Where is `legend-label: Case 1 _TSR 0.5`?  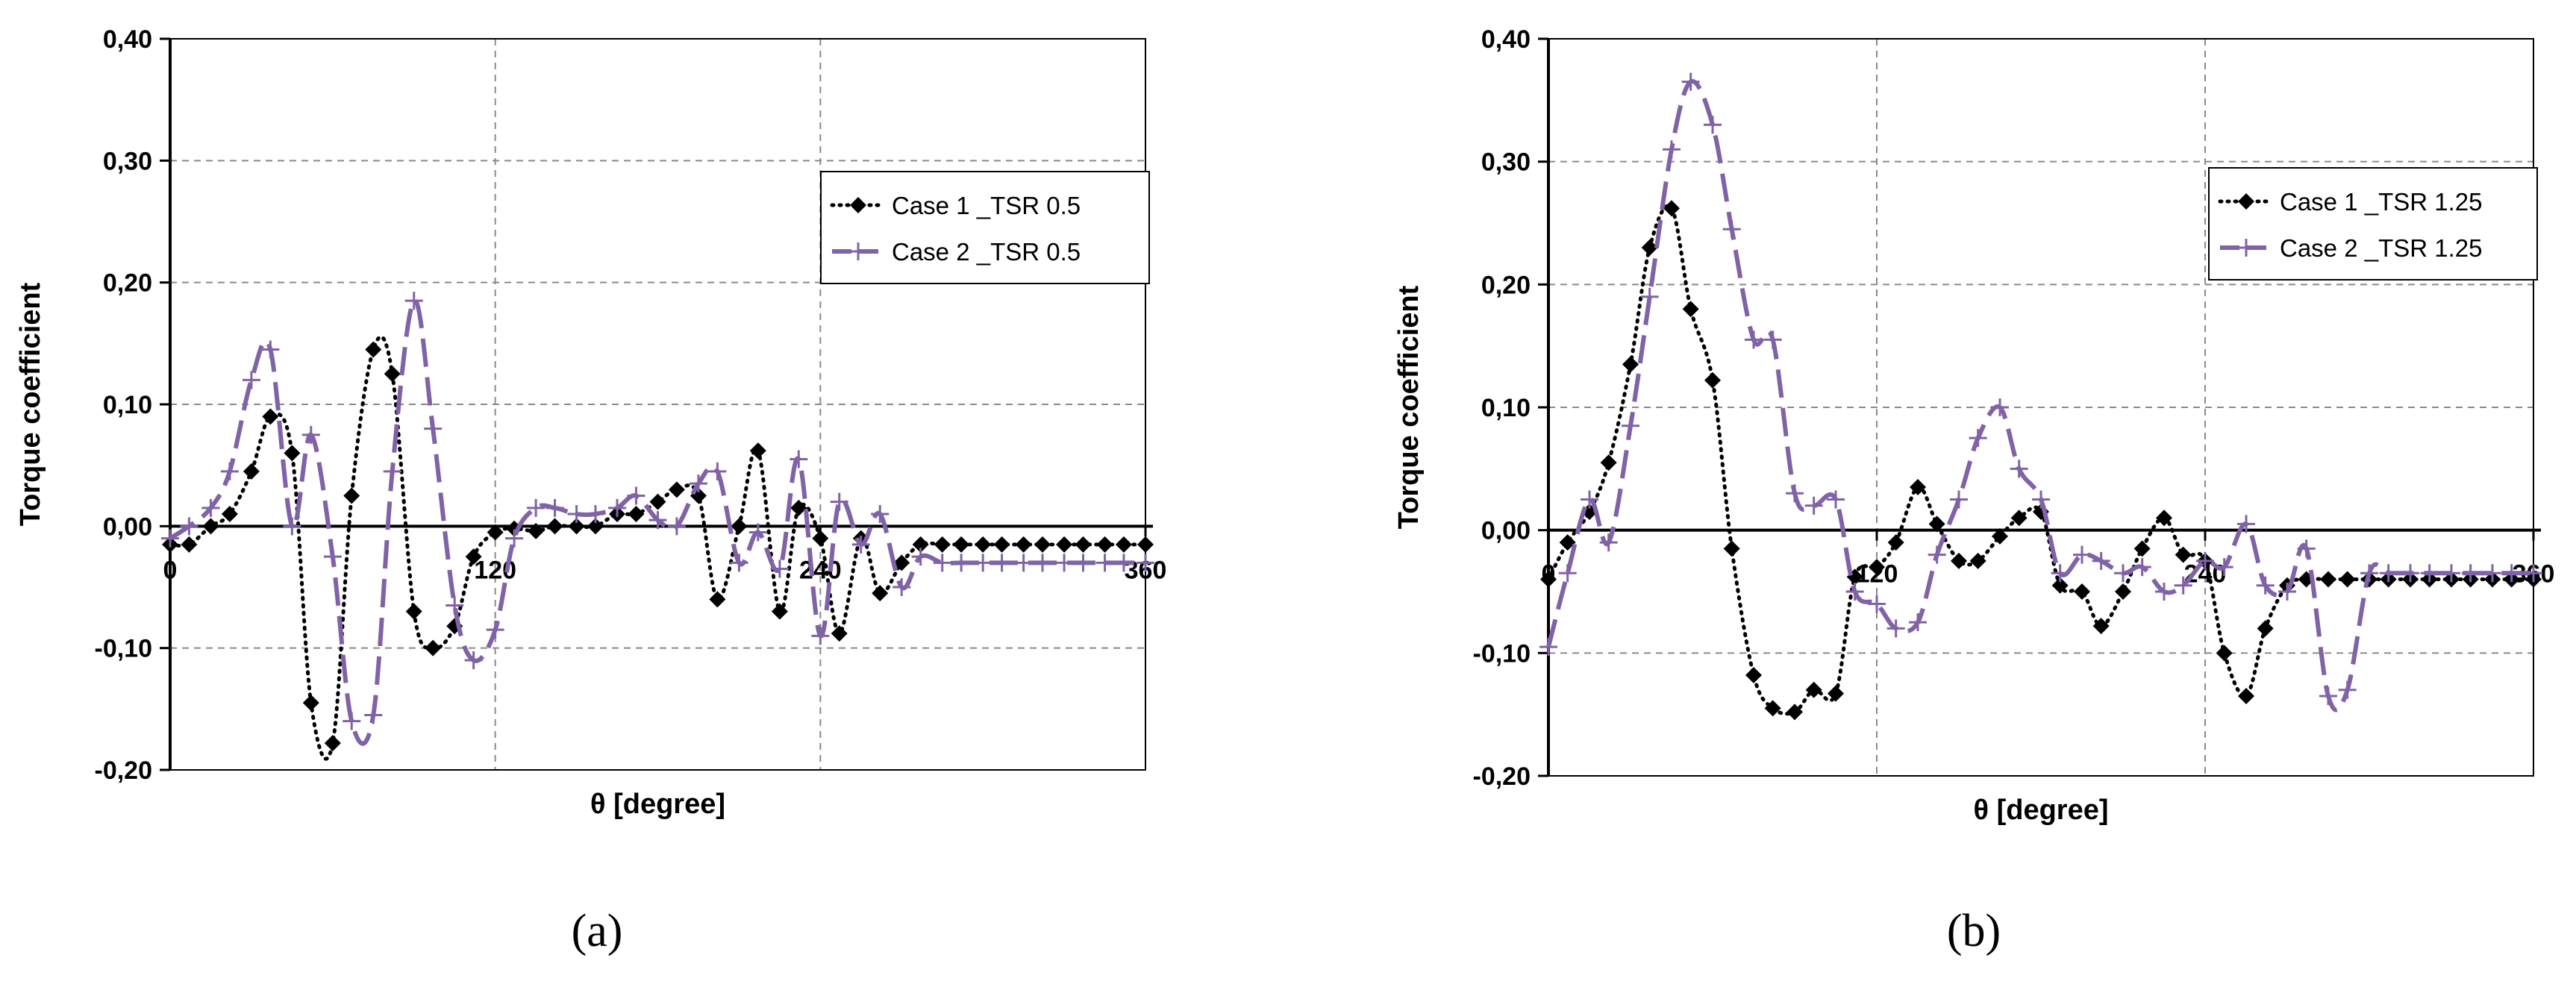
legend-label: Case 1 _TSR 0.5 is located at coordinates (986, 206).